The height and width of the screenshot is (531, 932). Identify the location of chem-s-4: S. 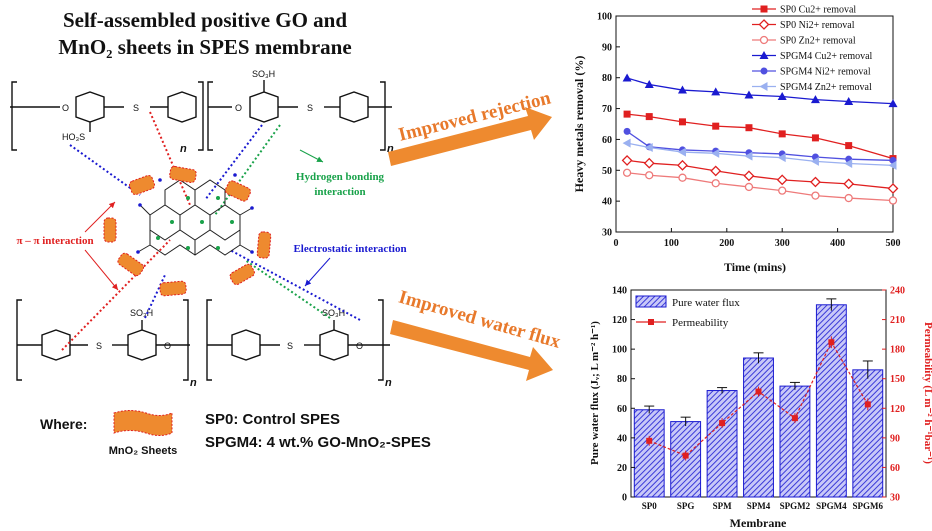
(290, 346).